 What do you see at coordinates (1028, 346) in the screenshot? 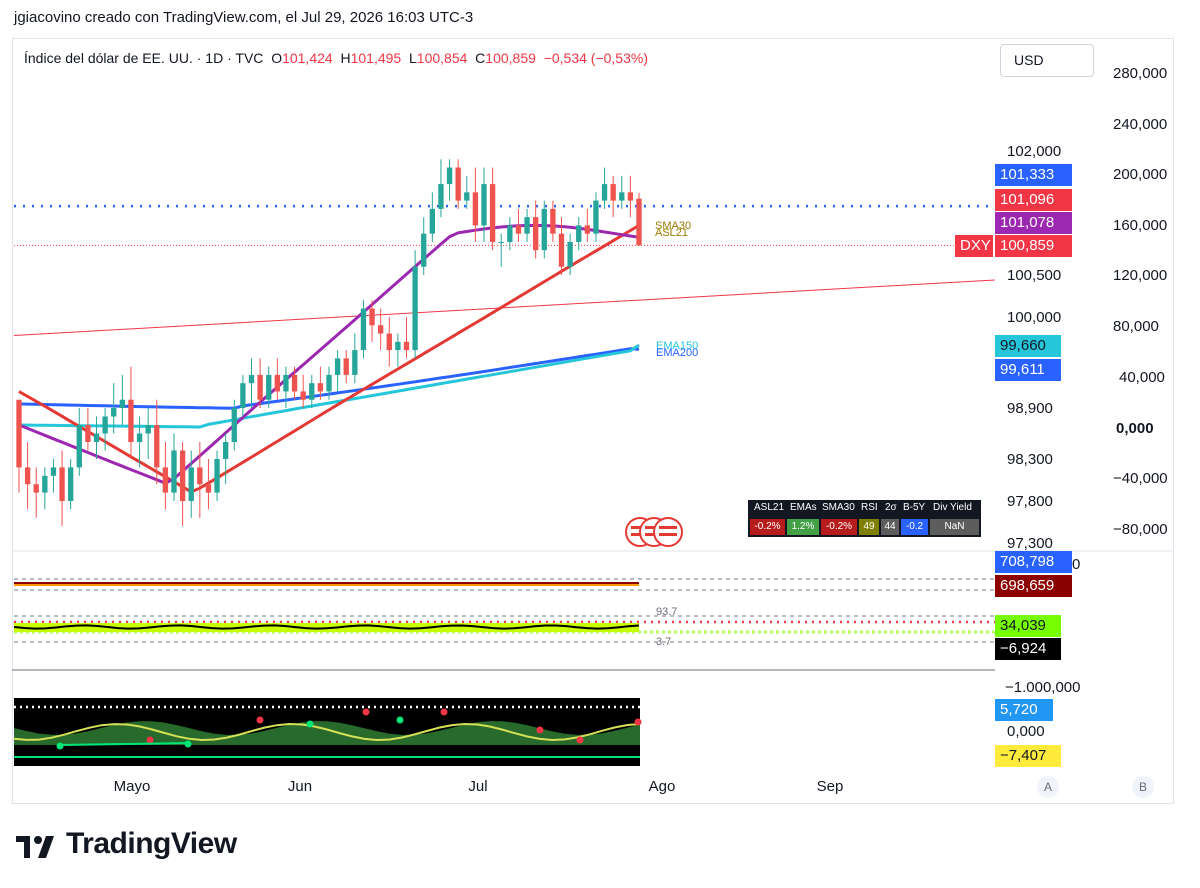
I see `price-tag-ema150: 99,660` at bounding box center [1028, 346].